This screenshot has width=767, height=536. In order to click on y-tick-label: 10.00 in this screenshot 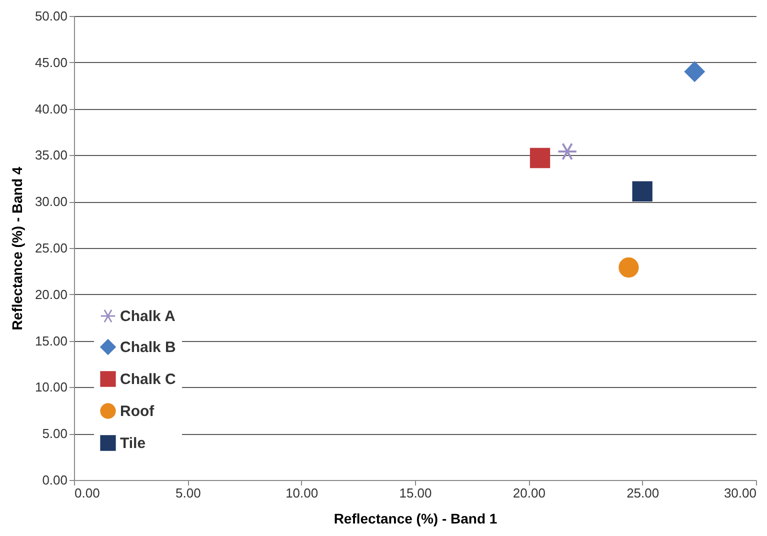, I will do `click(51, 387)`.